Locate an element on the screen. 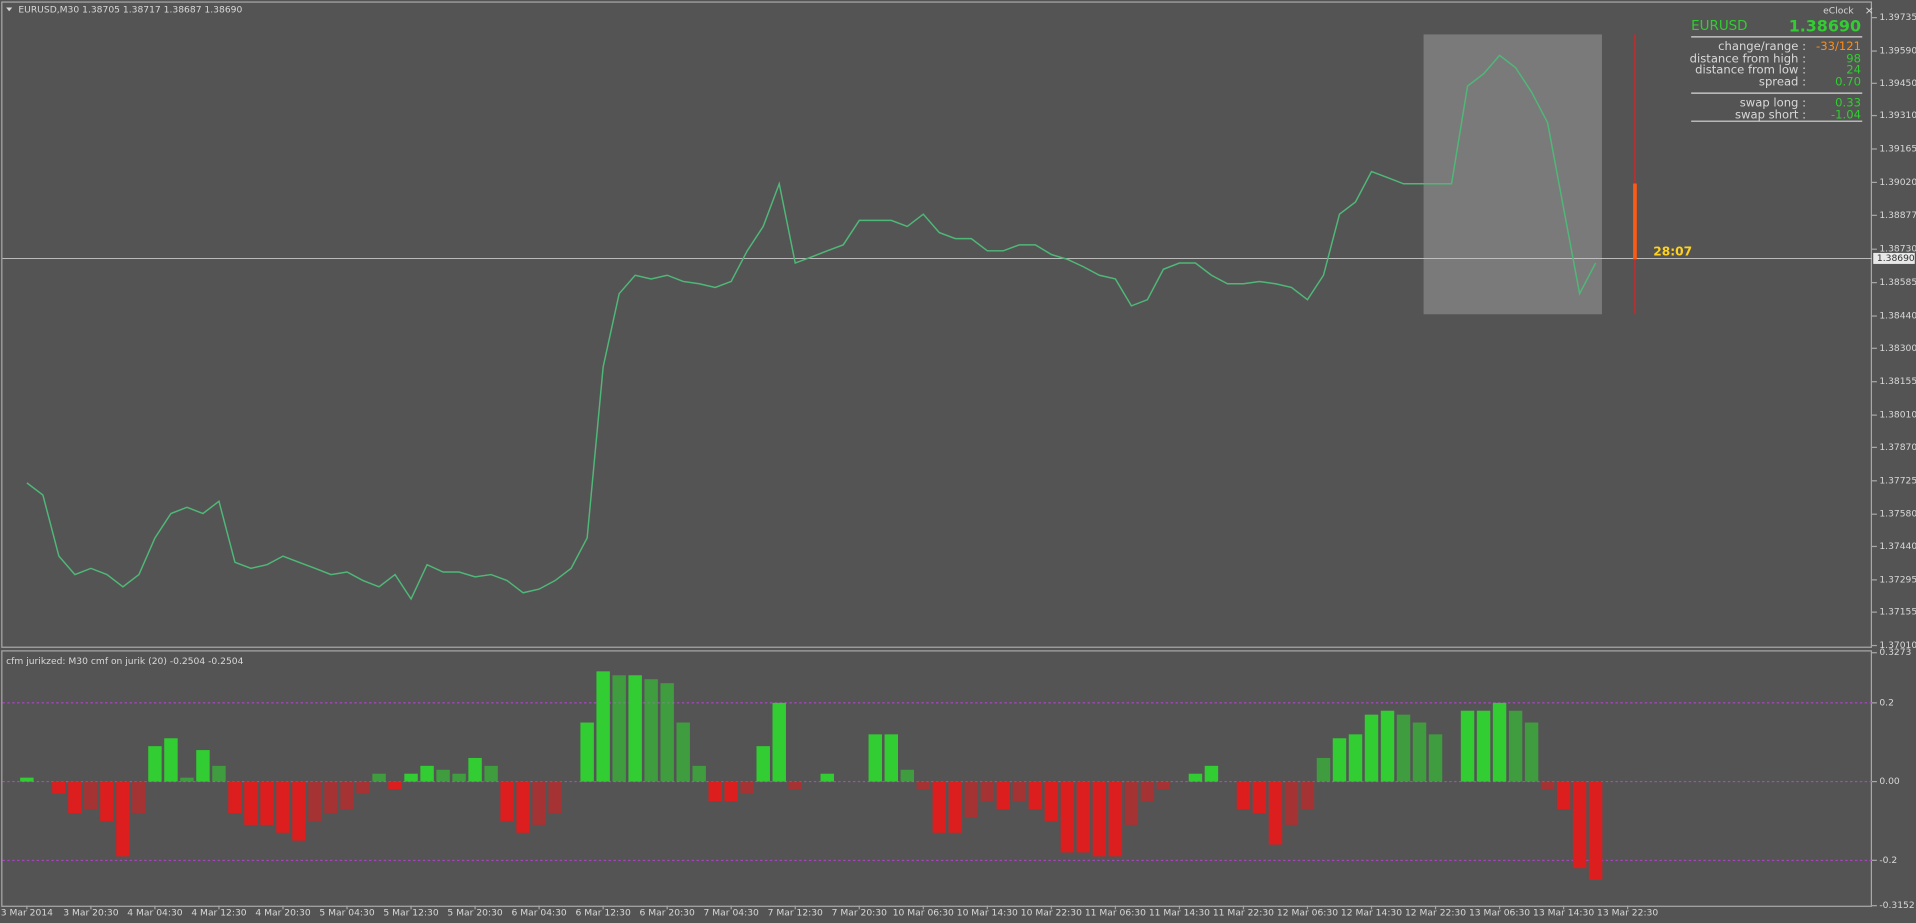 The width and height of the screenshot is (1916, 923). y-tick-label: -0.2 is located at coordinates (1888, 860).